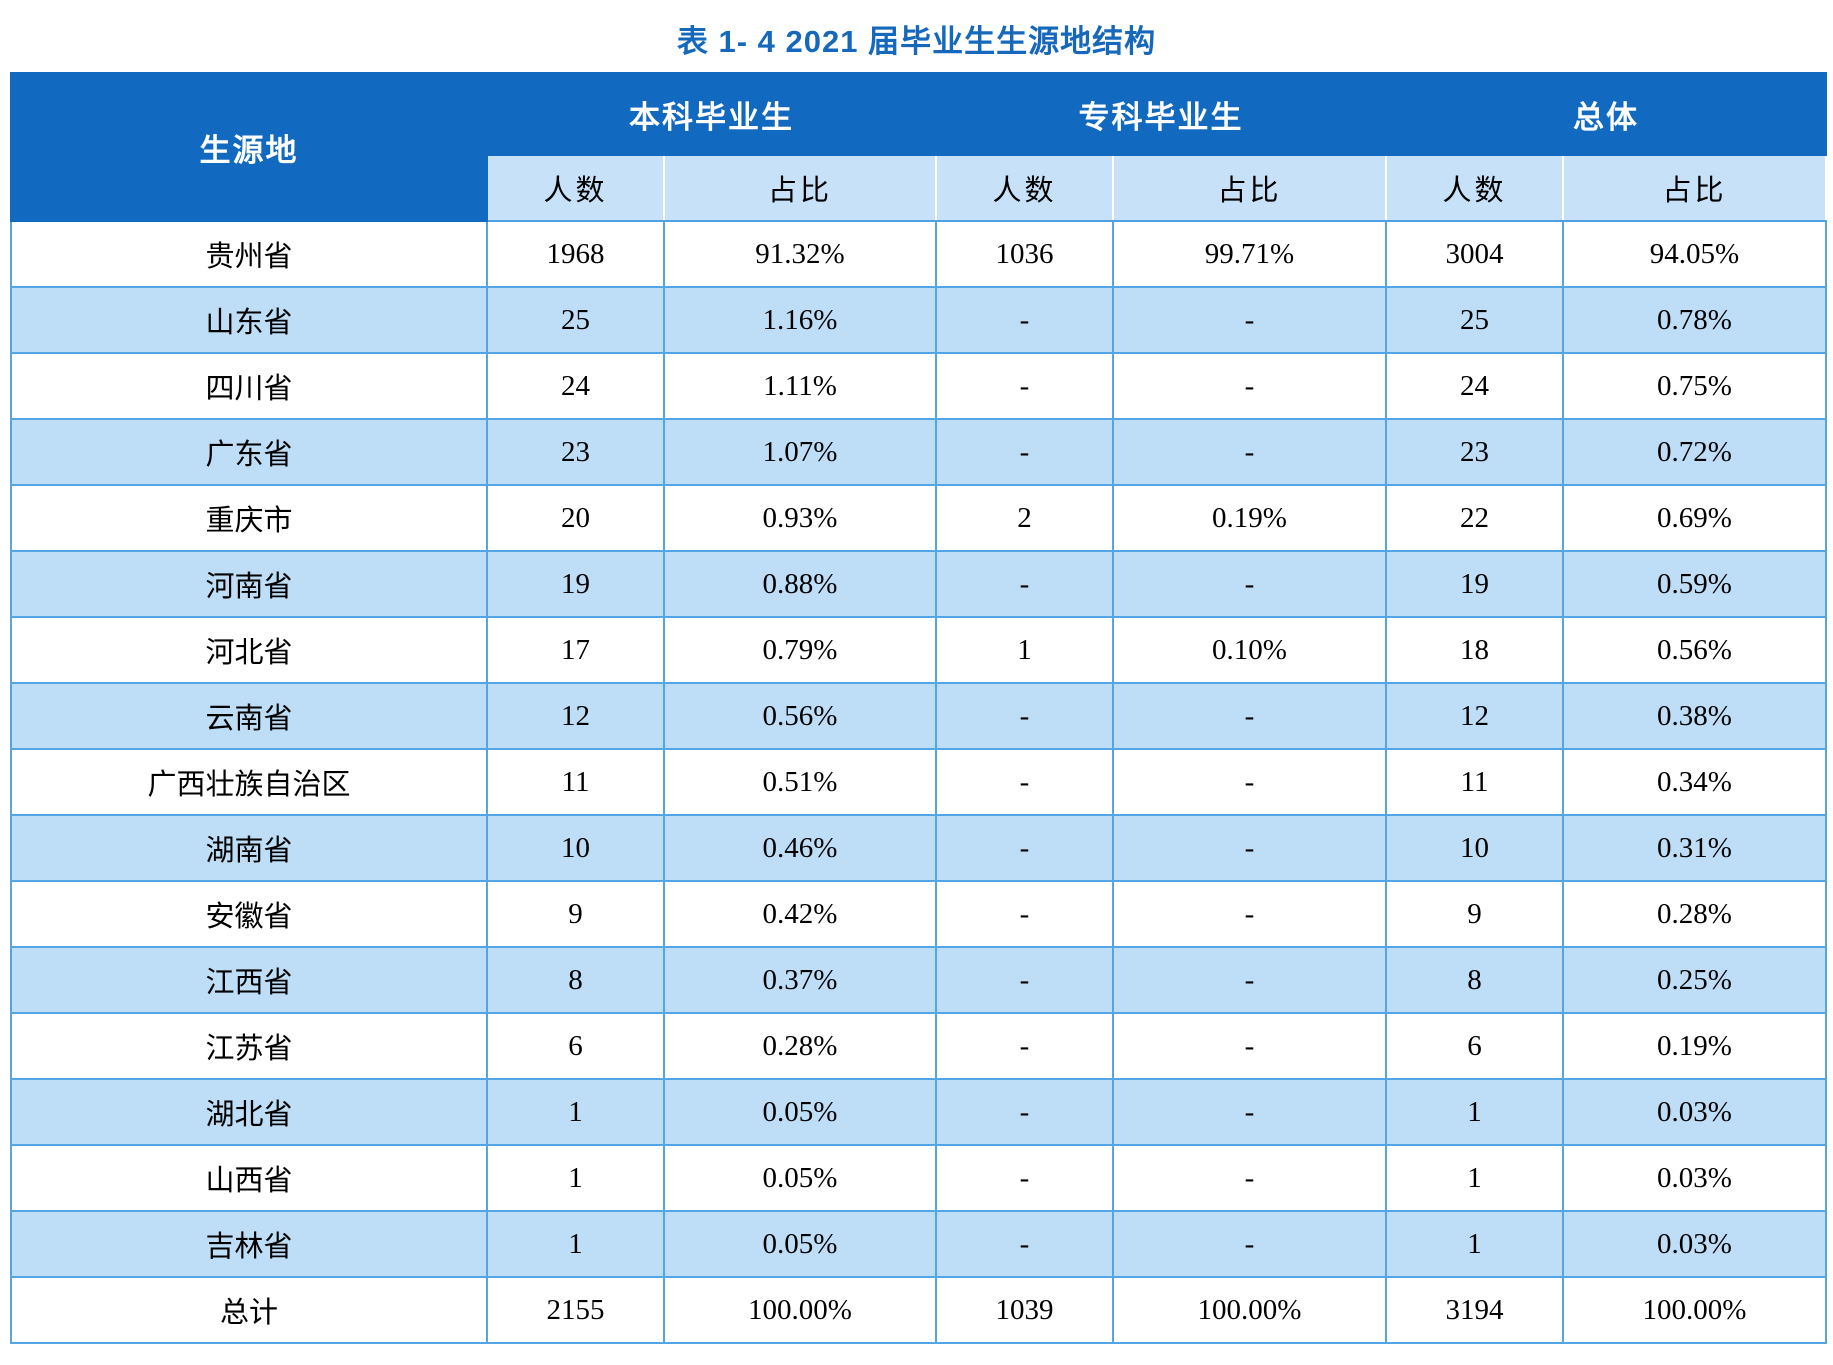 The image size is (1833, 1365). What do you see at coordinates (1474, 320) in the screenshot?
I see `overall-count-cell: 25` at bounding box center [1474, 320].